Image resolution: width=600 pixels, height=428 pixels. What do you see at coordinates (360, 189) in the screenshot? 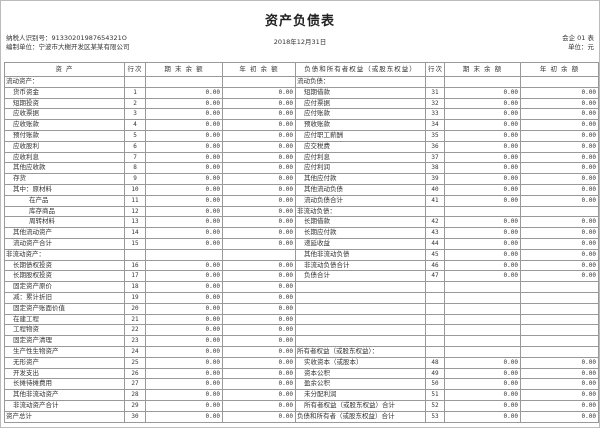
I see `liability-item-name: 其他流动负债` at bounding box center [360, 189].